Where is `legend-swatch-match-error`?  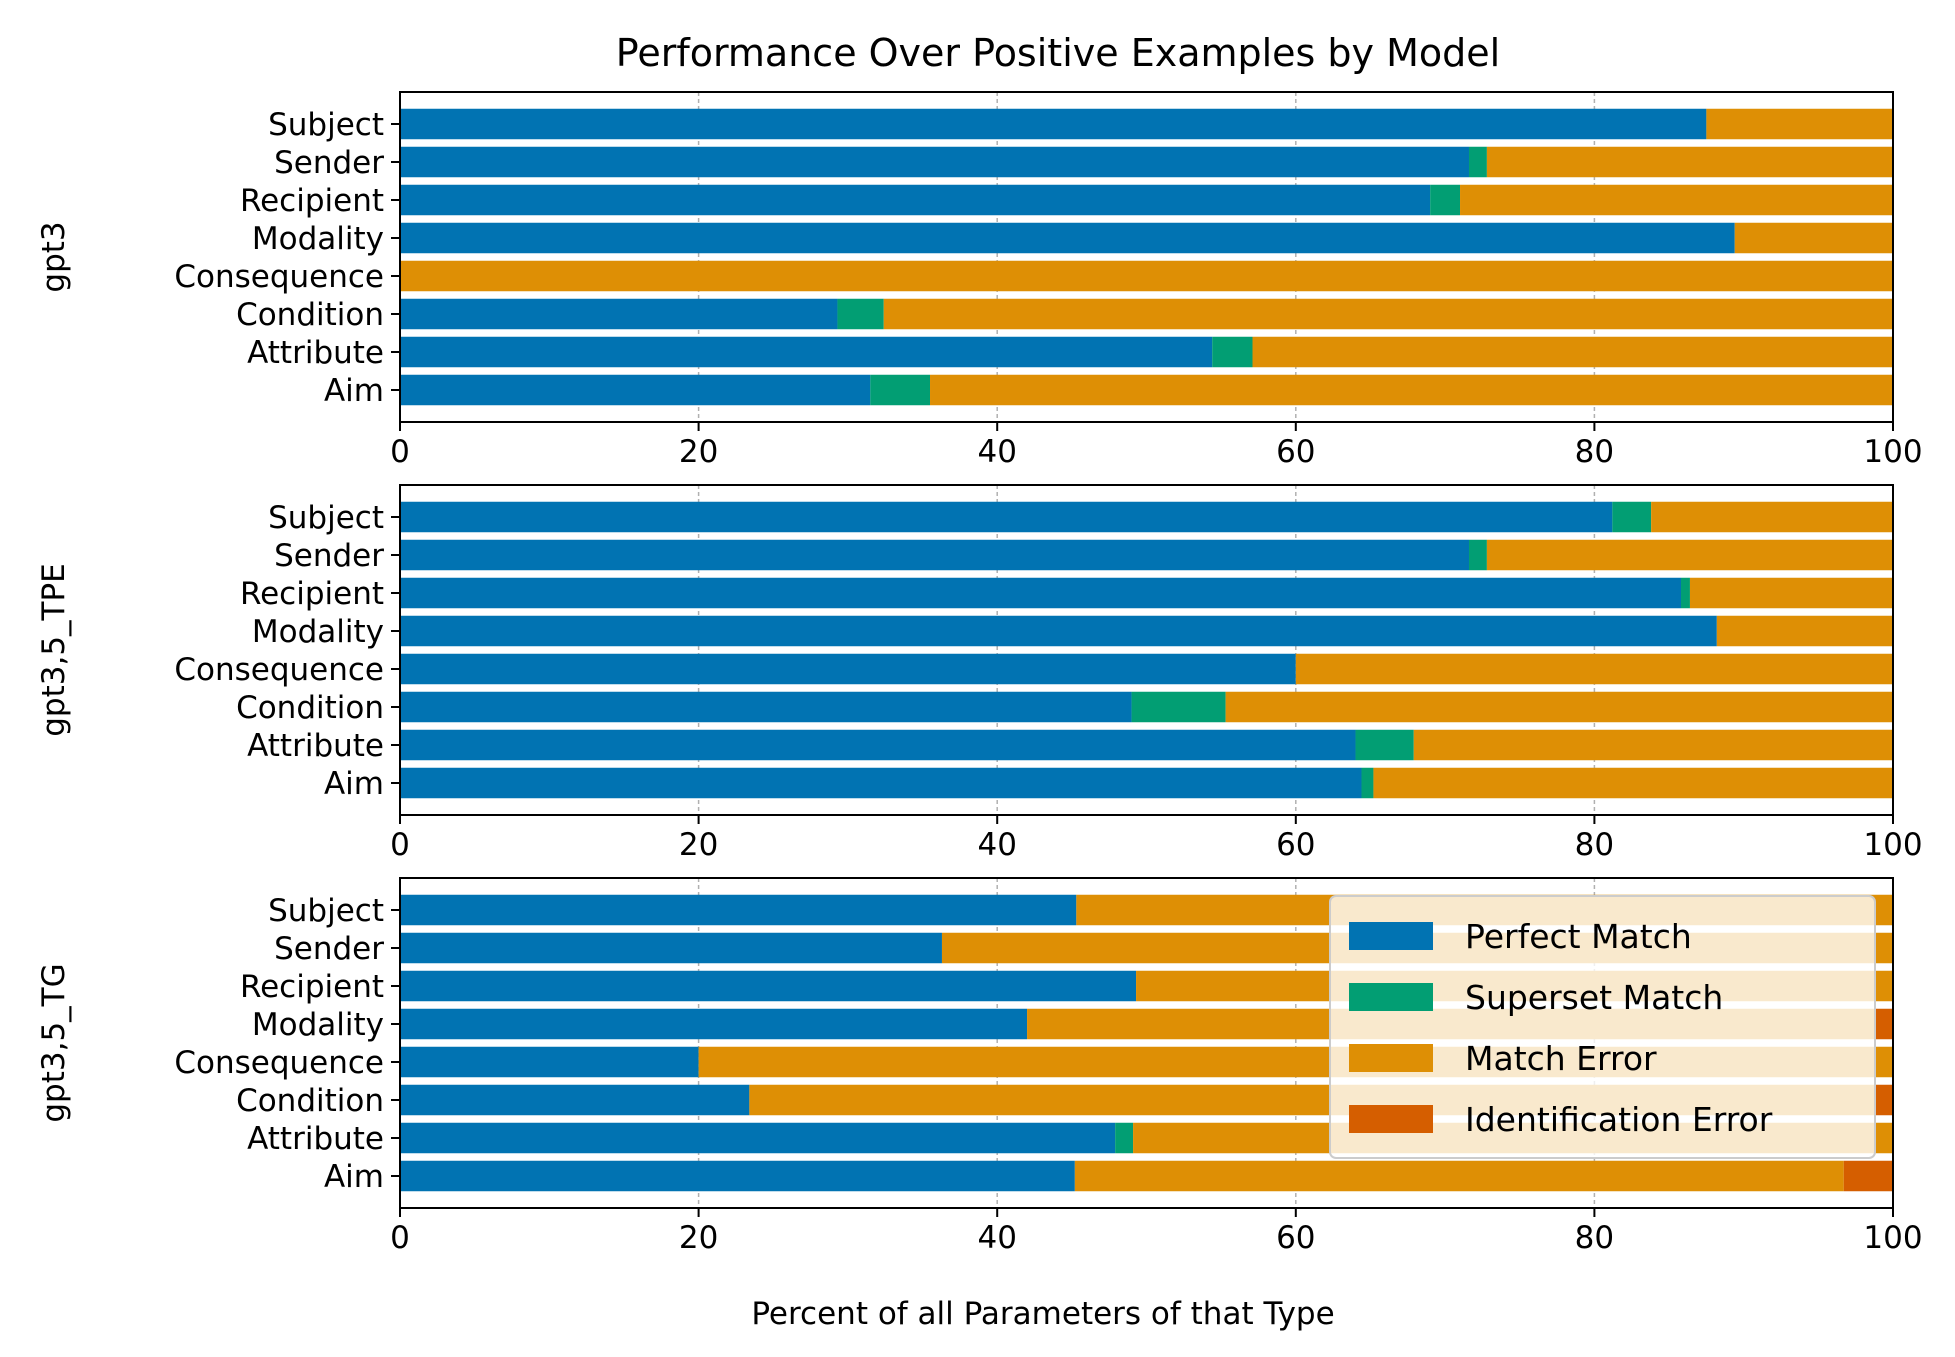
legend-swatch-match-error is located at coordinates (1391, 1058).